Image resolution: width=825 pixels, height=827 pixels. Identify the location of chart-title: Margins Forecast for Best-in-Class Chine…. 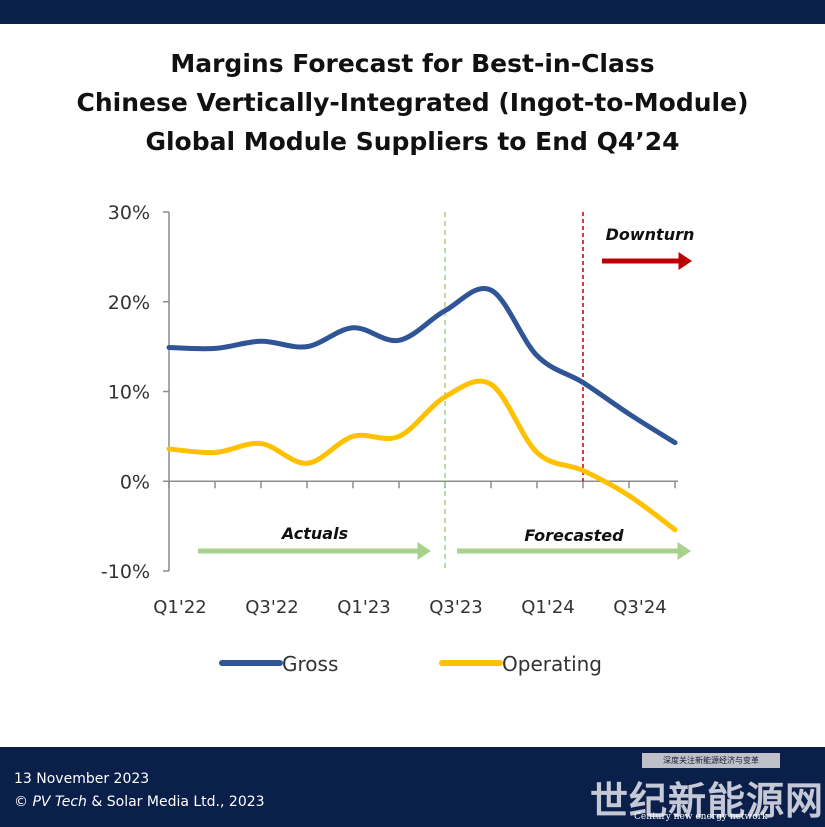
(412, 102).